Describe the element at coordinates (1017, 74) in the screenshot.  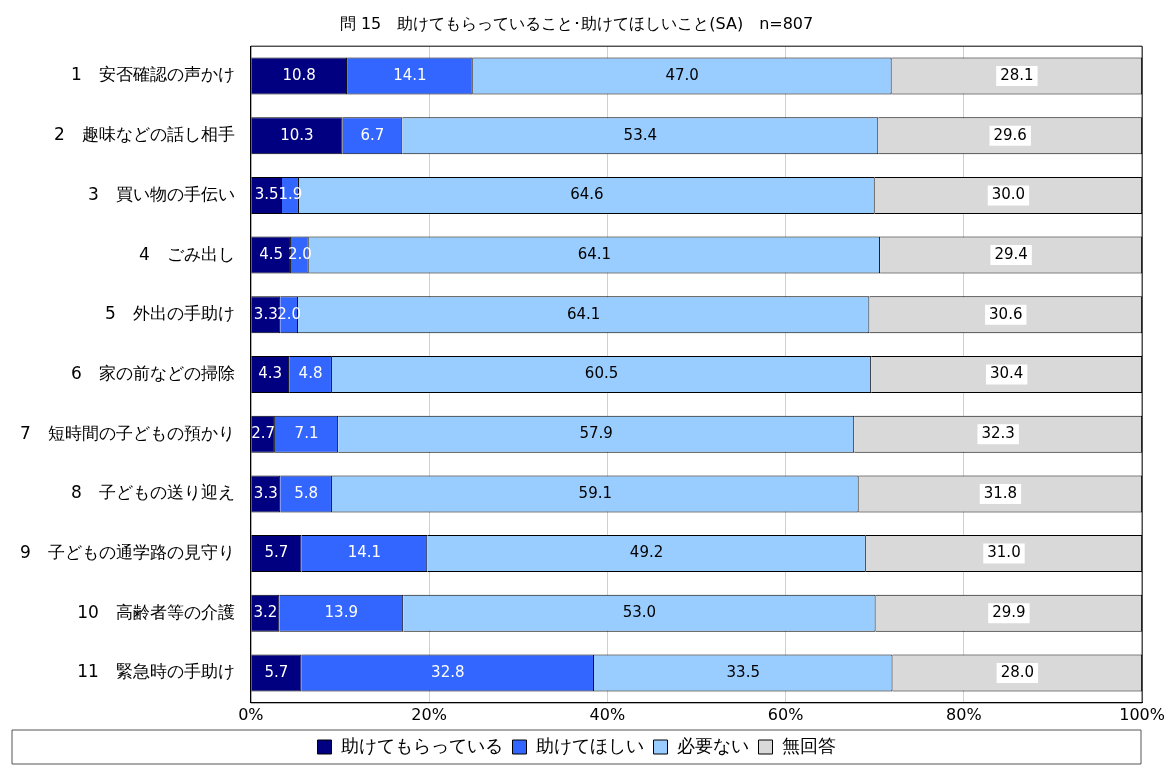
I see `data-label: 28.1` at that location.